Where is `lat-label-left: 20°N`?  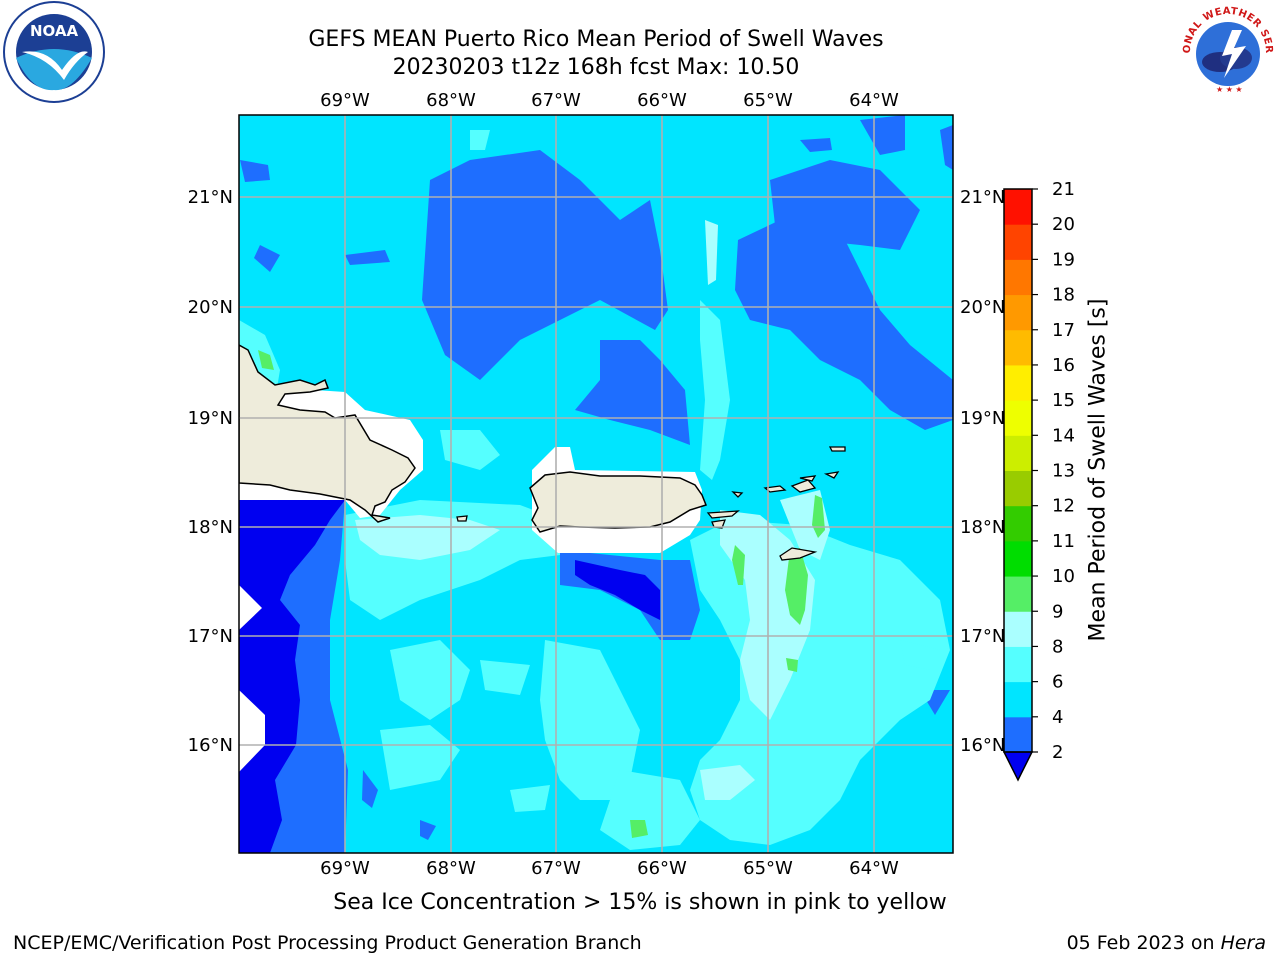
lat-label-left: 20°N is located at coordinates (210, 307).